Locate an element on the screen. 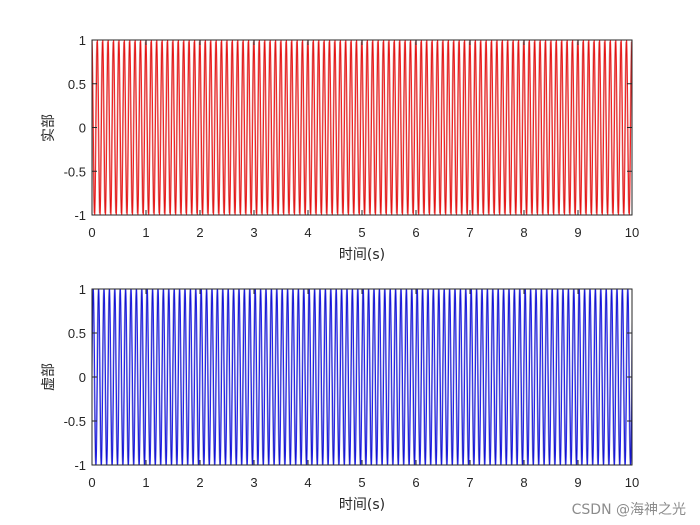 This screenshot has height=525, width=700. xlabel-imag: 时间(s) is located at coordinates (362, 505).